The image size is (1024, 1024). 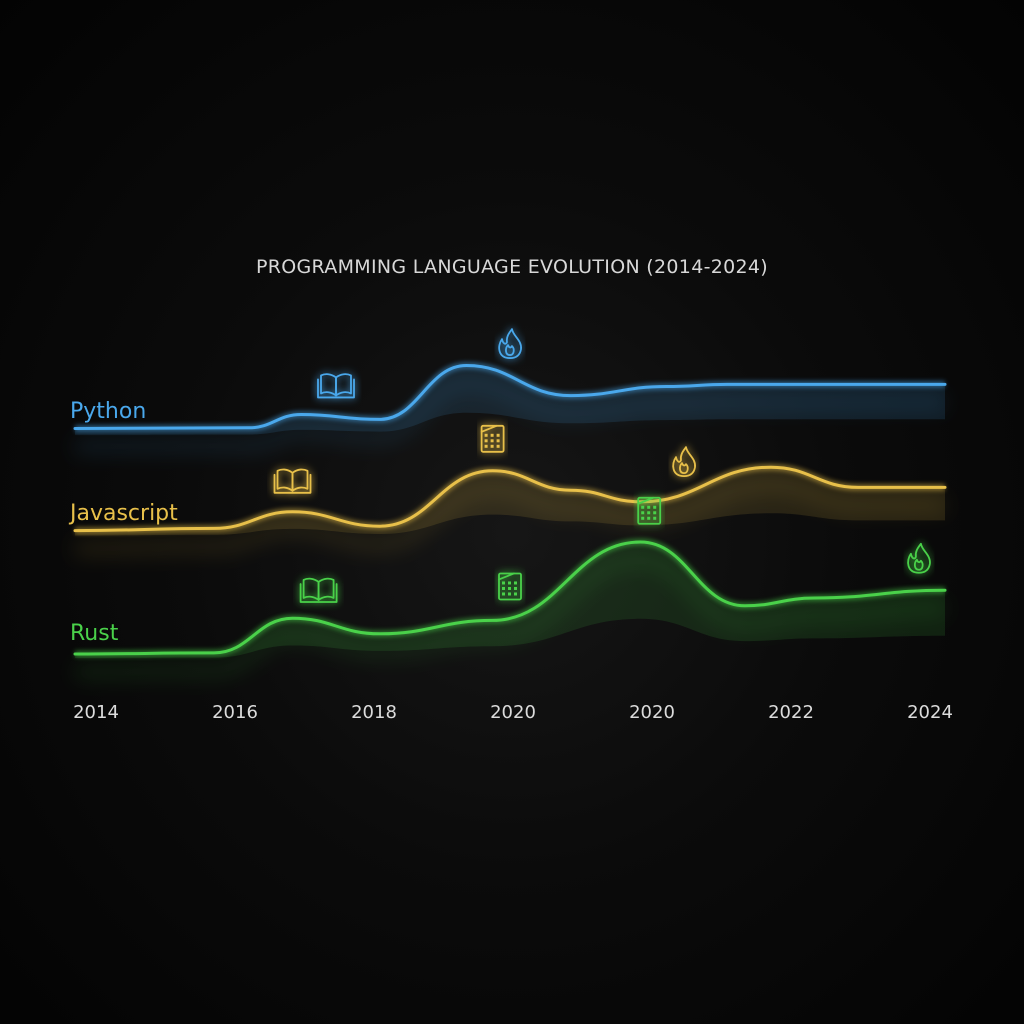 I want to click on x-tick-label: 2024, so click(x=930, y=712).